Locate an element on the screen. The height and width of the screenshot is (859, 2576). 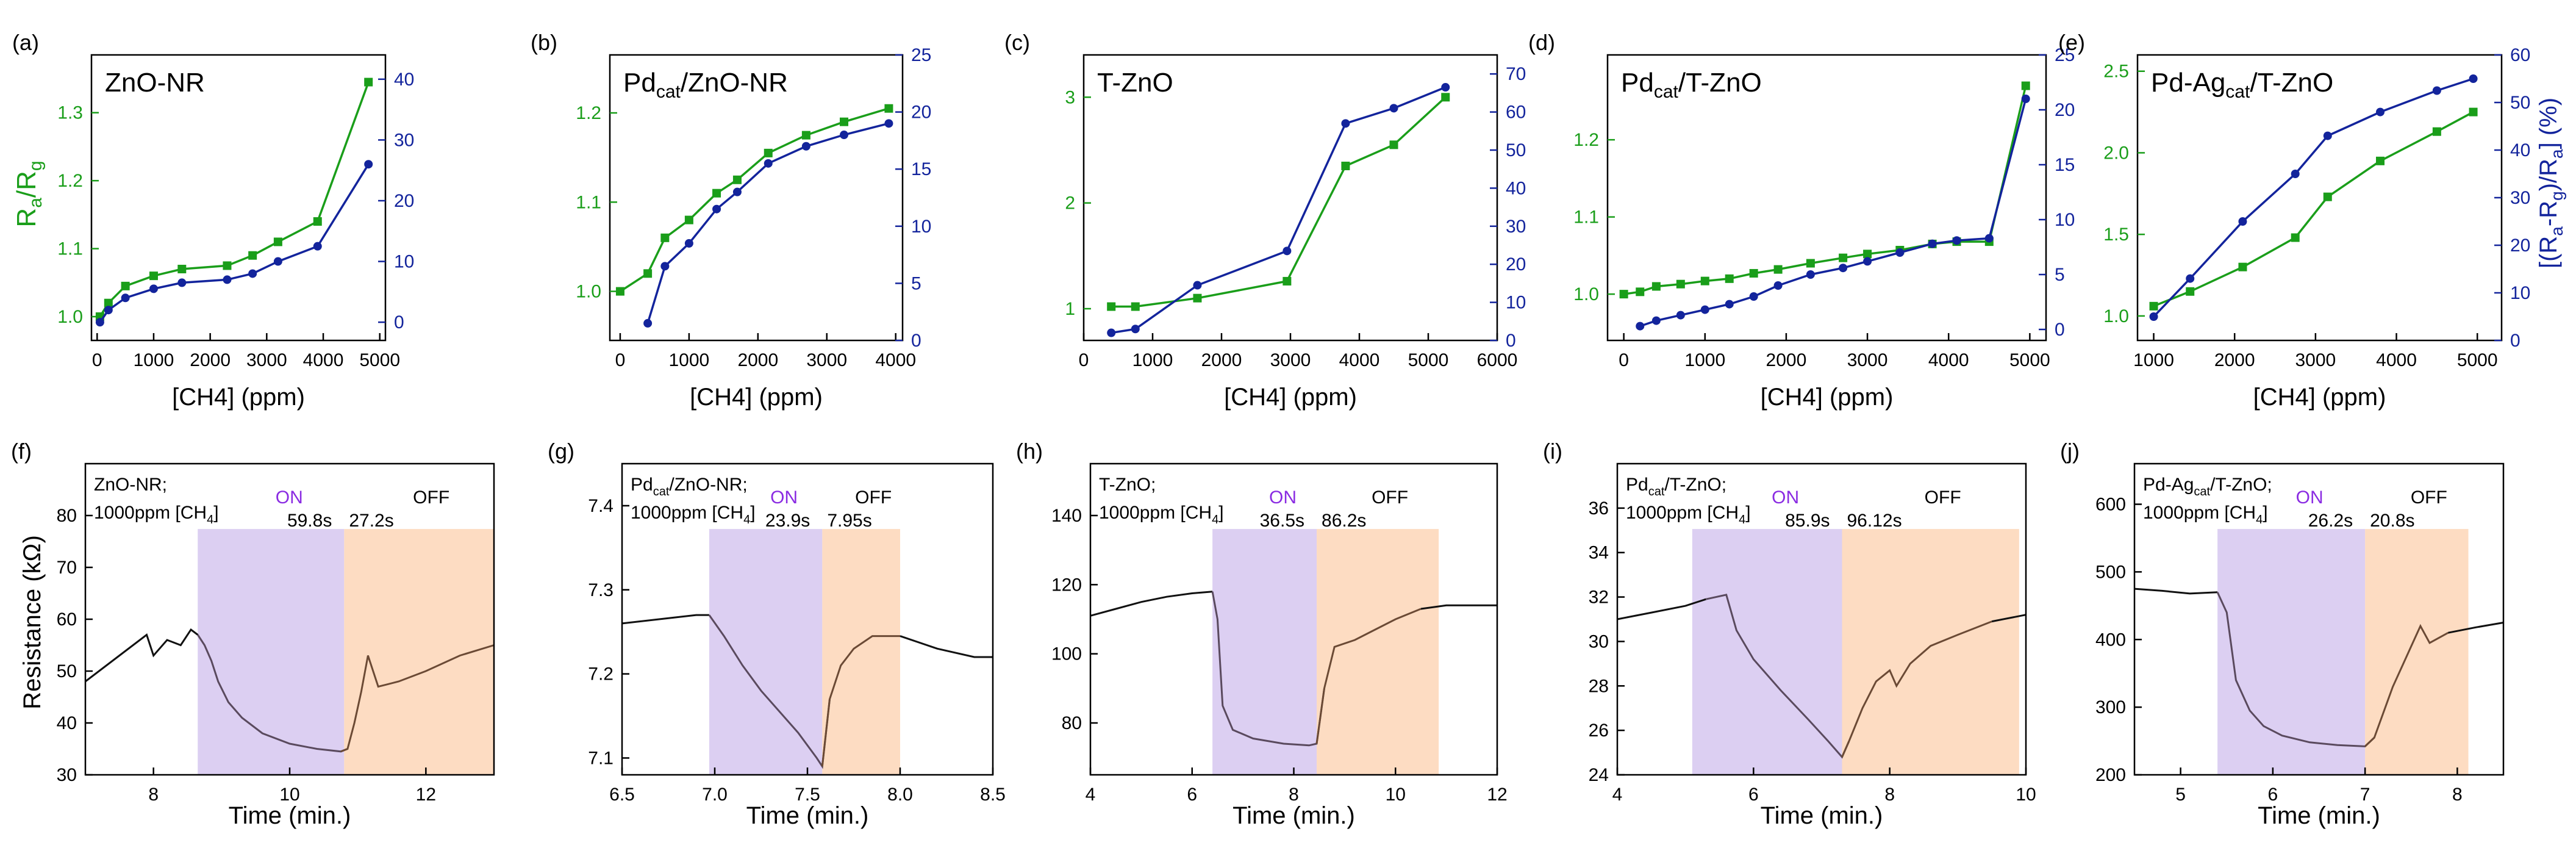
panel-label-line1: Pdcat/ZnO-NR; is located at coordinates (690, 486).